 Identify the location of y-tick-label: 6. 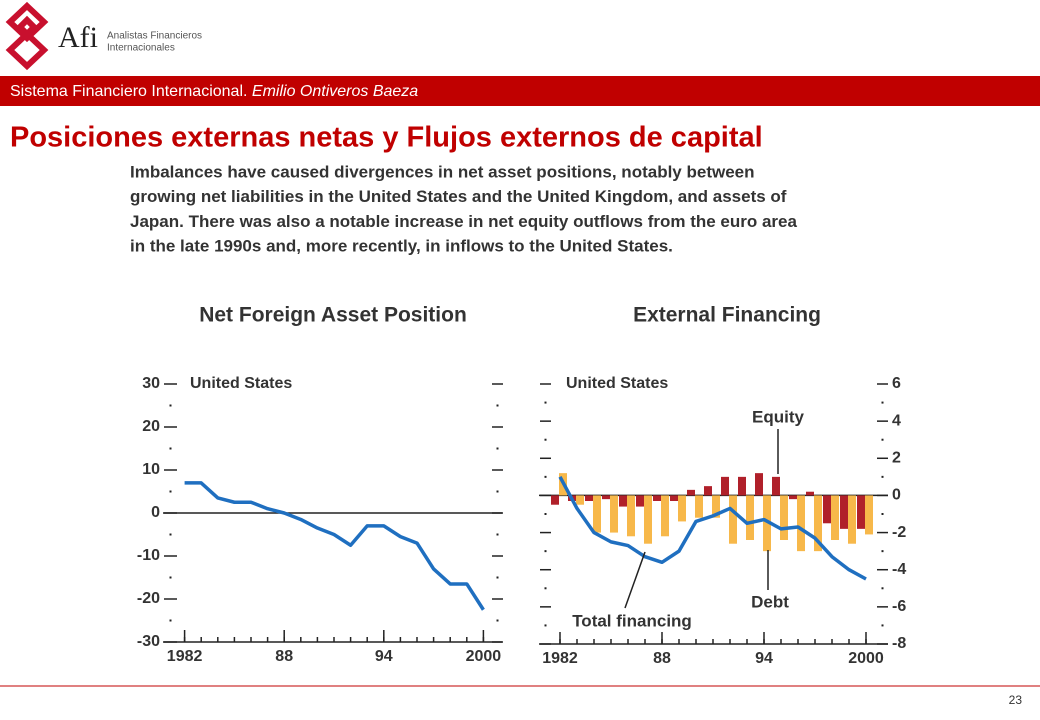
(896, 383).